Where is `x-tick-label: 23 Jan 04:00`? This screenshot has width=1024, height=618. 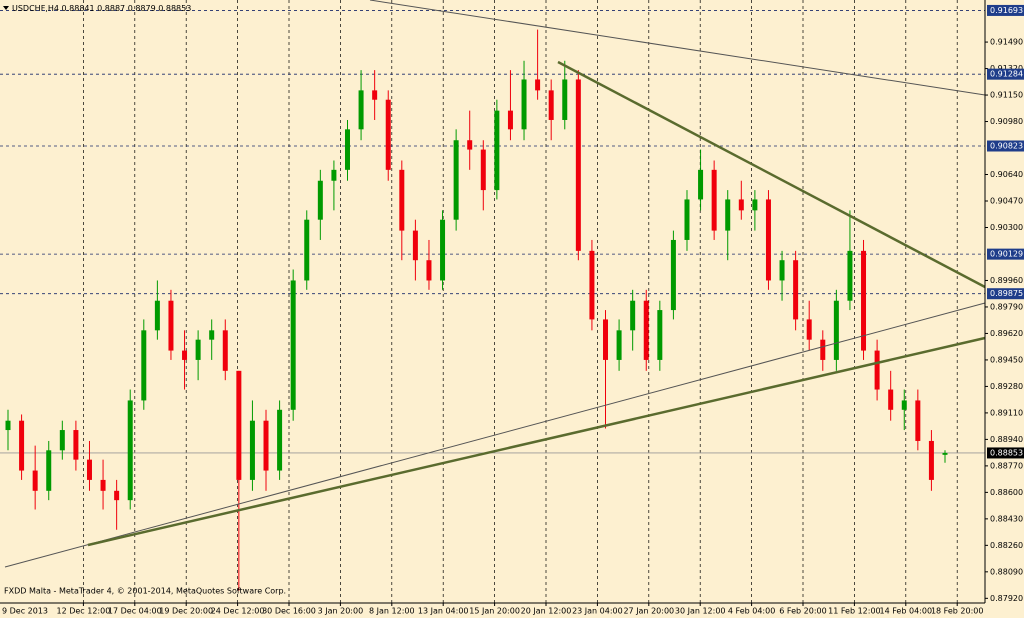
x-tick-label: 23 Jan 04:00 is located at coordinates (597, 611).